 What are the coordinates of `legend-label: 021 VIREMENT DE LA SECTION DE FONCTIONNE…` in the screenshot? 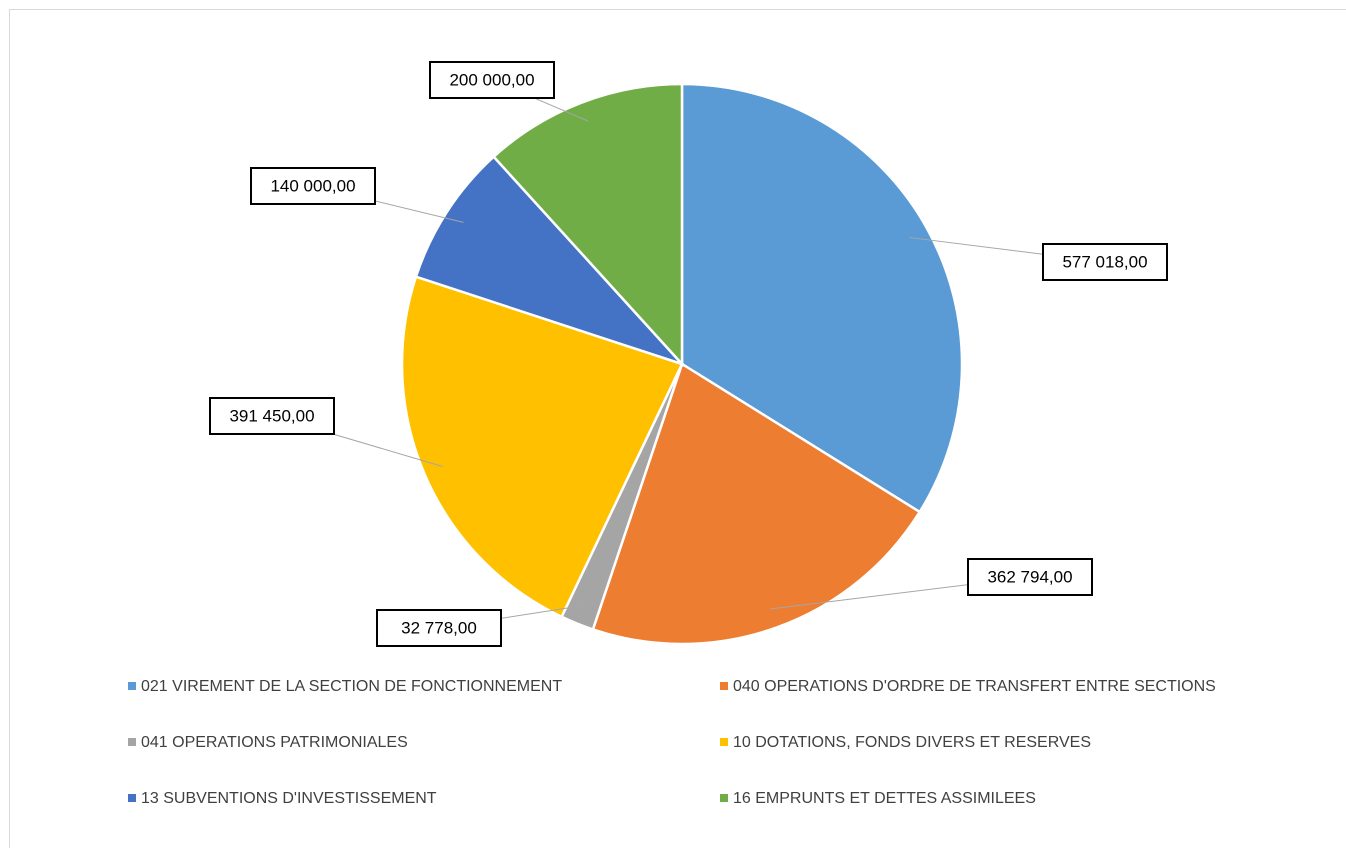 It's located at (351, 686).